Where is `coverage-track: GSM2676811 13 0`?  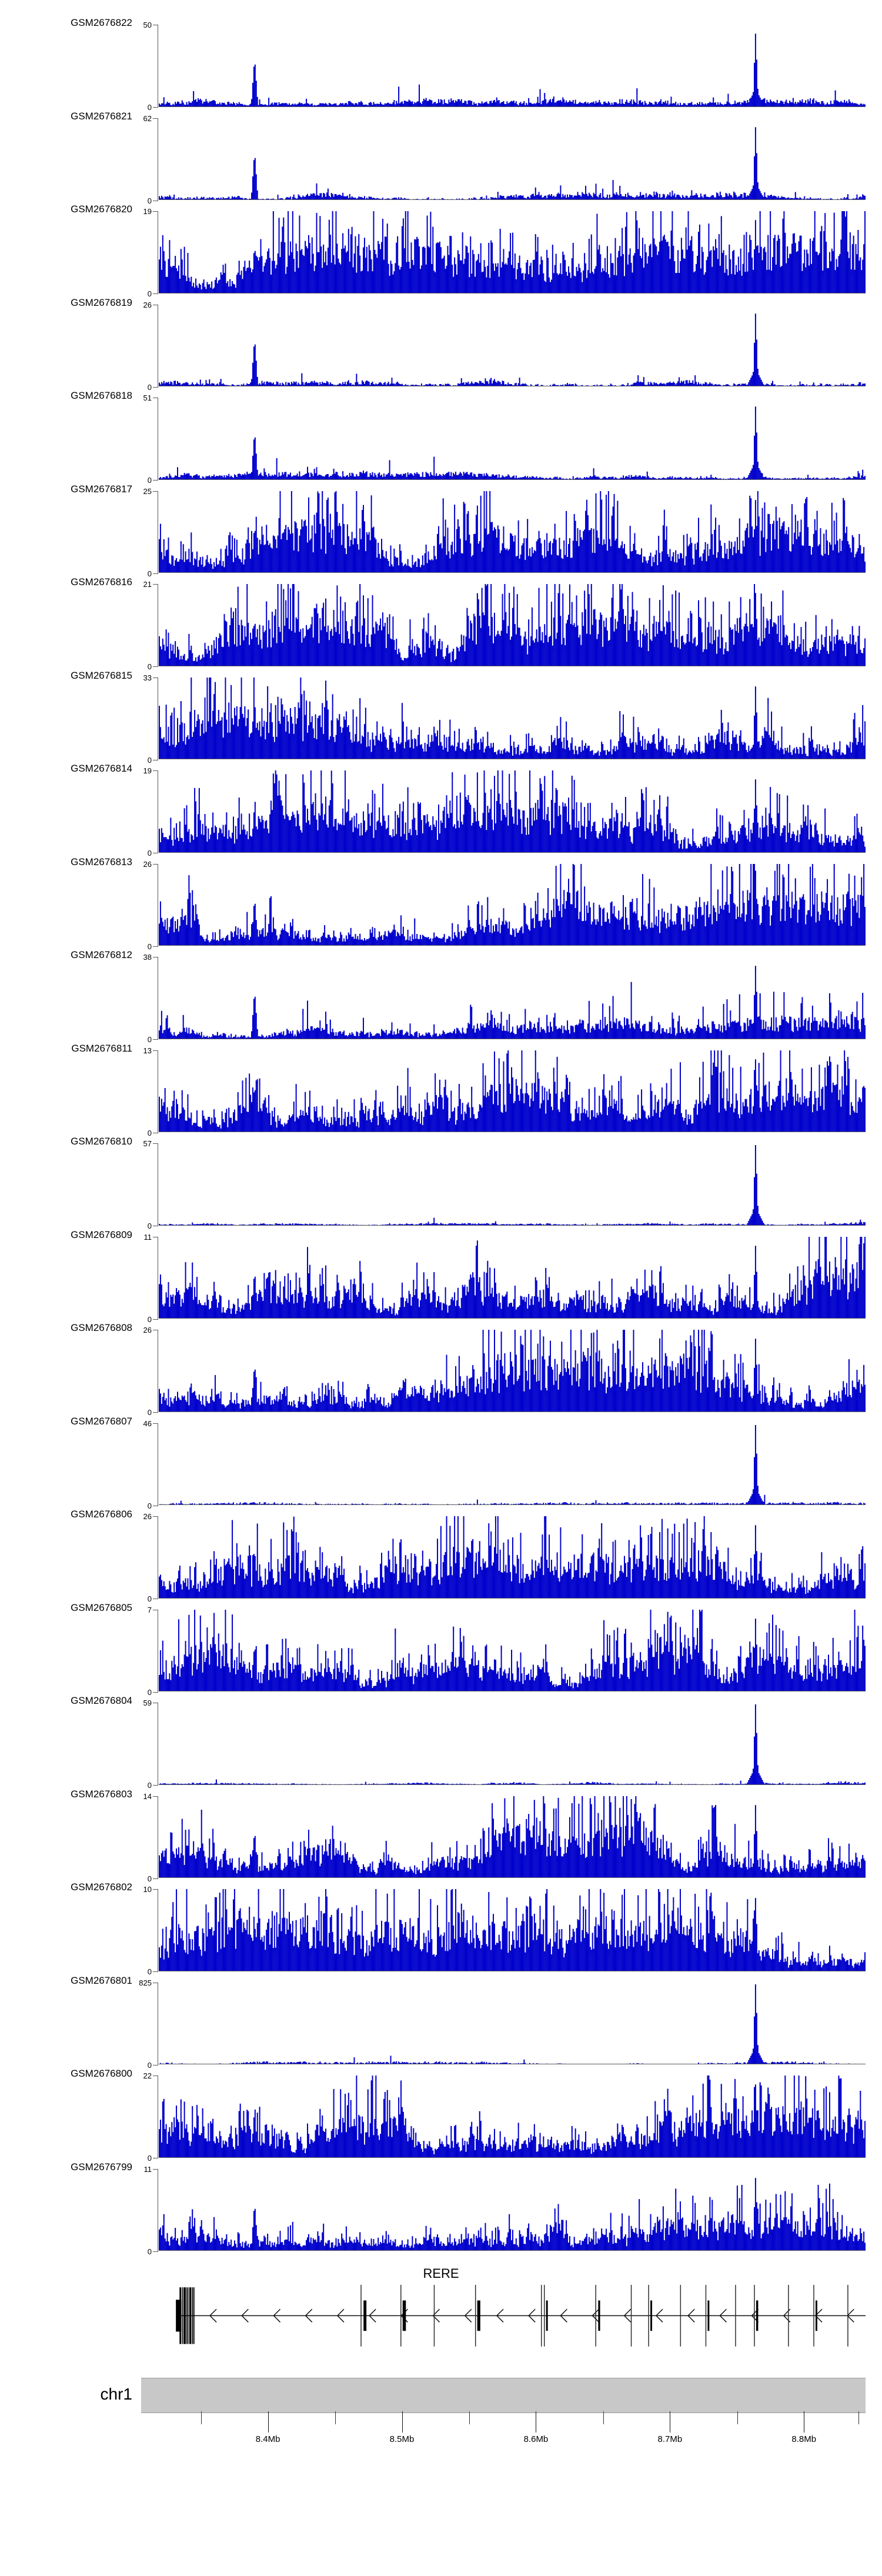 coverage-track: GSM2676811 13 0 is located at coordinates (441, 1090).